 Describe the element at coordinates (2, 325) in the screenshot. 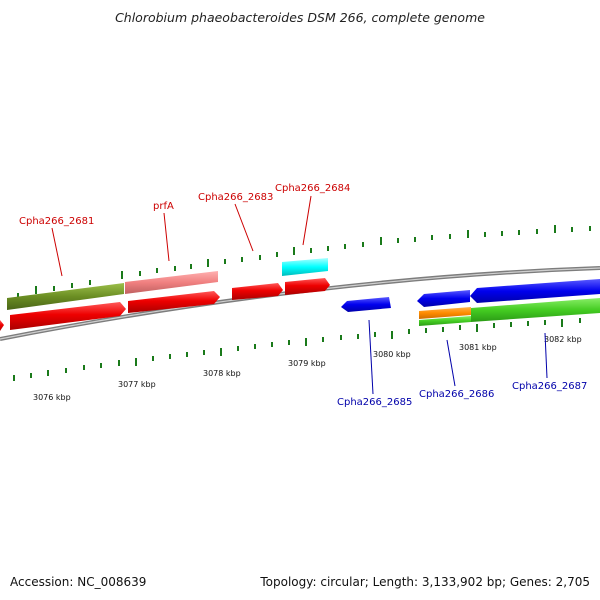

I see `gene-left-edge-red` at that location.